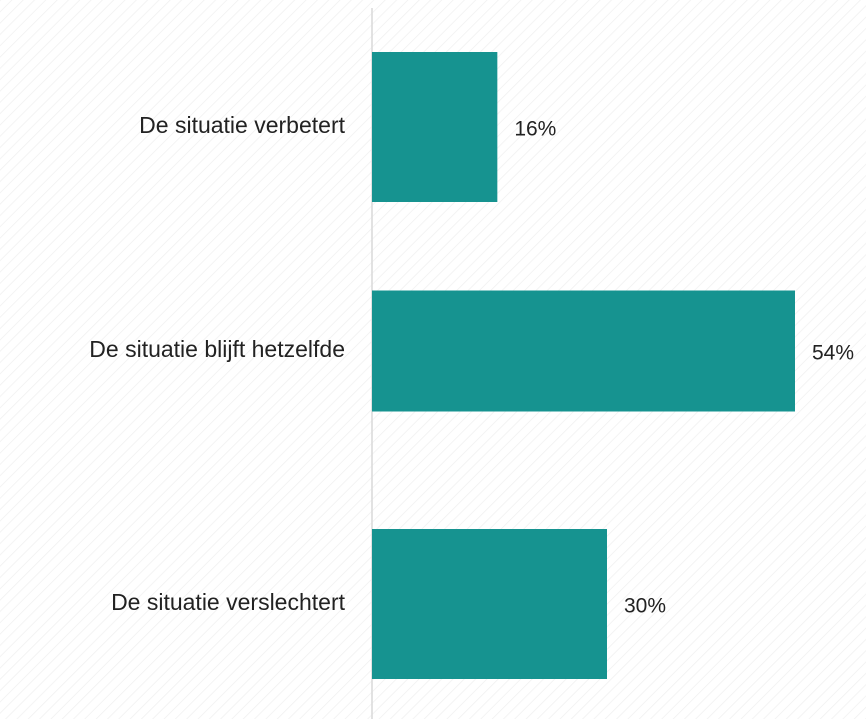 This screenshot has width=866, height=719. Describe the element at coordinates (217, 349) in the screenshot. I see `category-label: De situatie blijft hetzelfde` at that location.